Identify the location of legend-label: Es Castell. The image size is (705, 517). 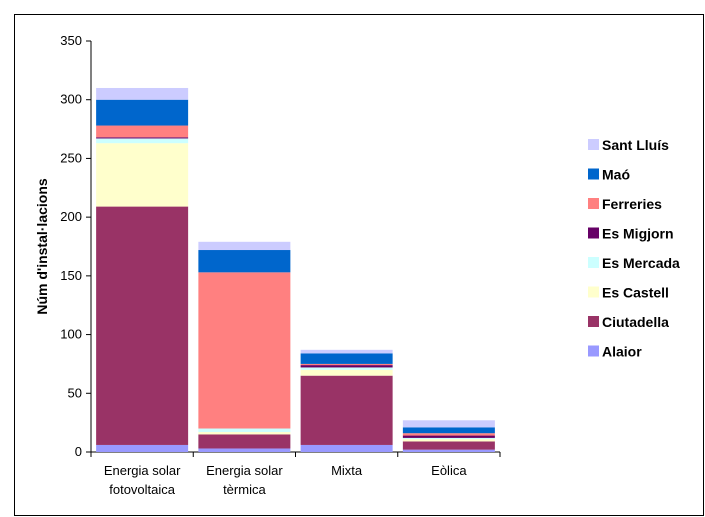
(635, 293).